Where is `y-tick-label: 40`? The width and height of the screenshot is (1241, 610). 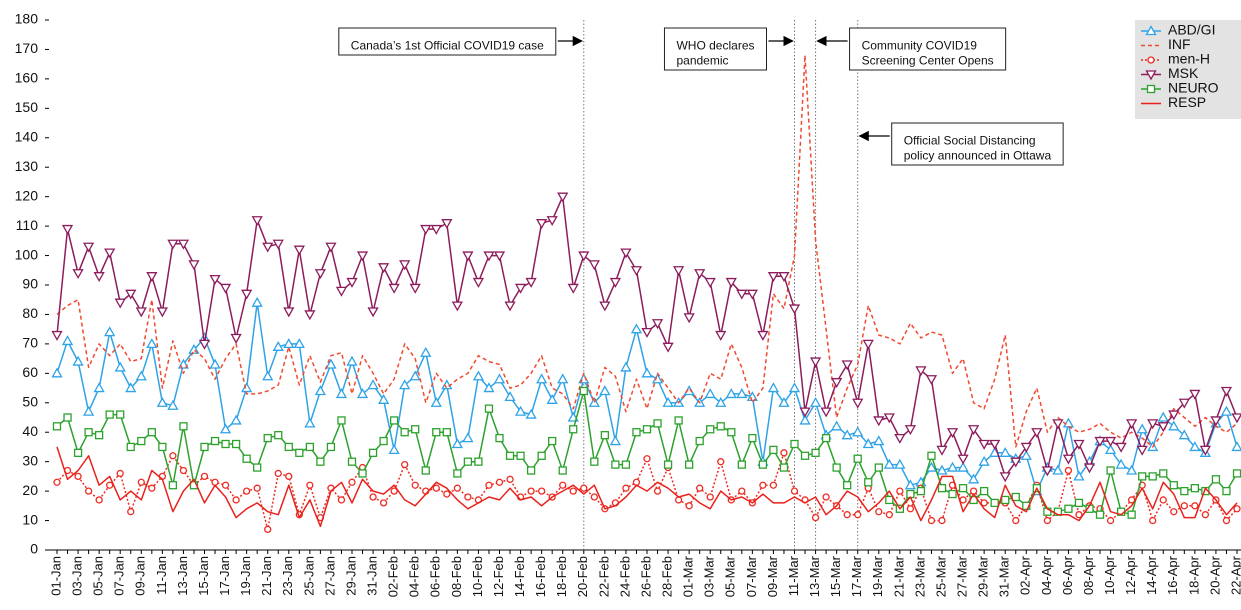 y-tick-label: 40 is located at coordinates (30, 431).